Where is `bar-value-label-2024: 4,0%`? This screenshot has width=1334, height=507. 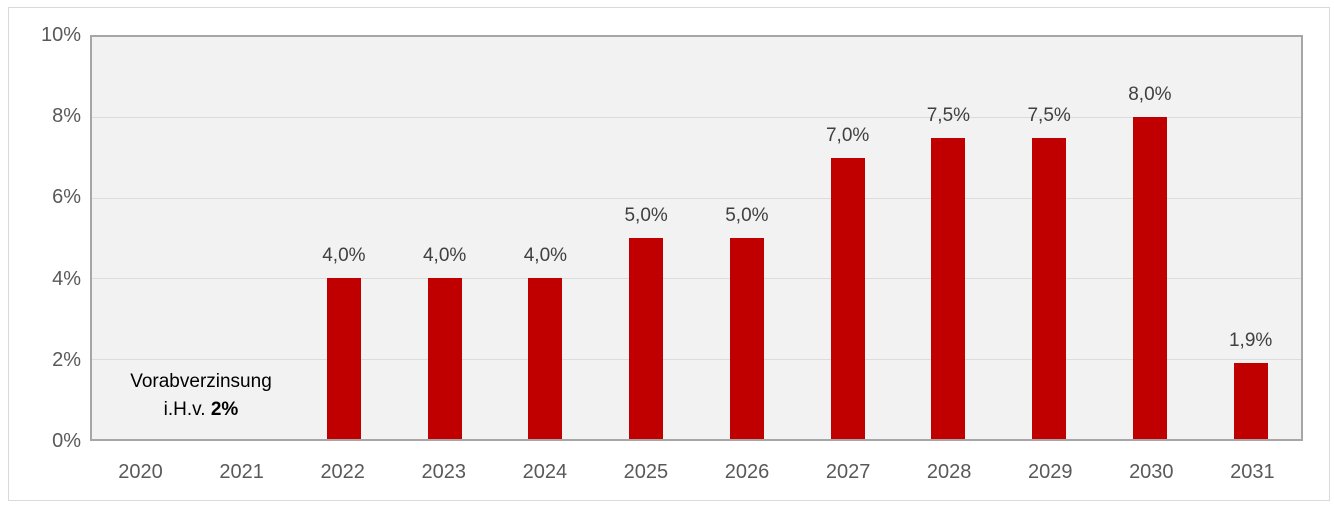
bar-value-label-2024: 4,0% is located at coordinates (545, 256).